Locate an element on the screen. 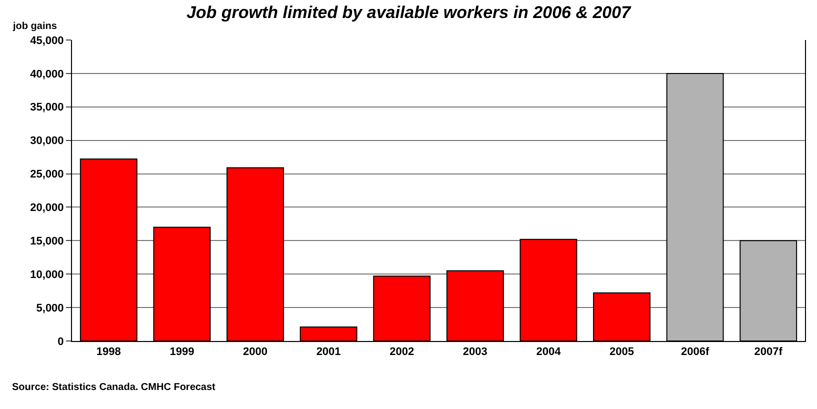  x-tick-label: 2004 is located at coordinates (549, 352).